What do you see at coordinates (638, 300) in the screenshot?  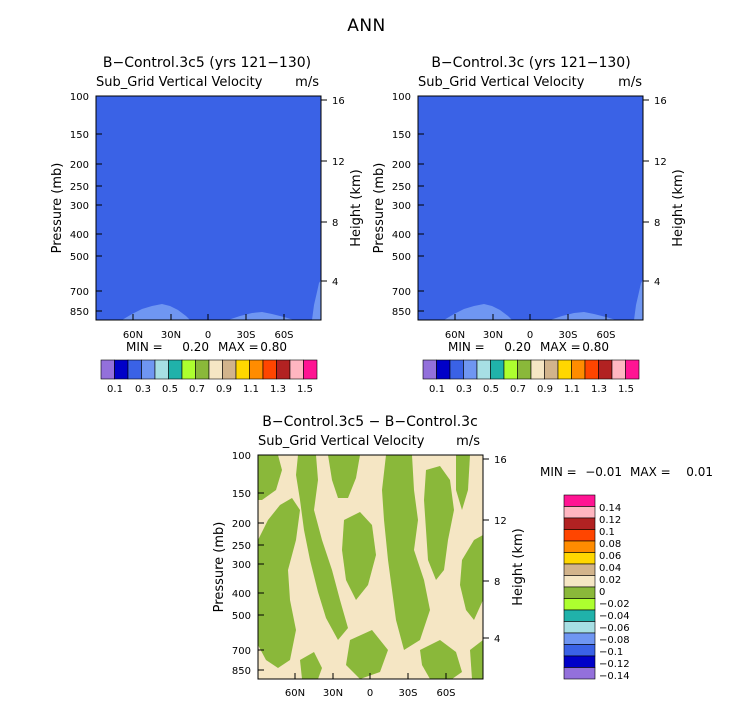 I see `right-surface-edge` at bounding box center [638, 300].